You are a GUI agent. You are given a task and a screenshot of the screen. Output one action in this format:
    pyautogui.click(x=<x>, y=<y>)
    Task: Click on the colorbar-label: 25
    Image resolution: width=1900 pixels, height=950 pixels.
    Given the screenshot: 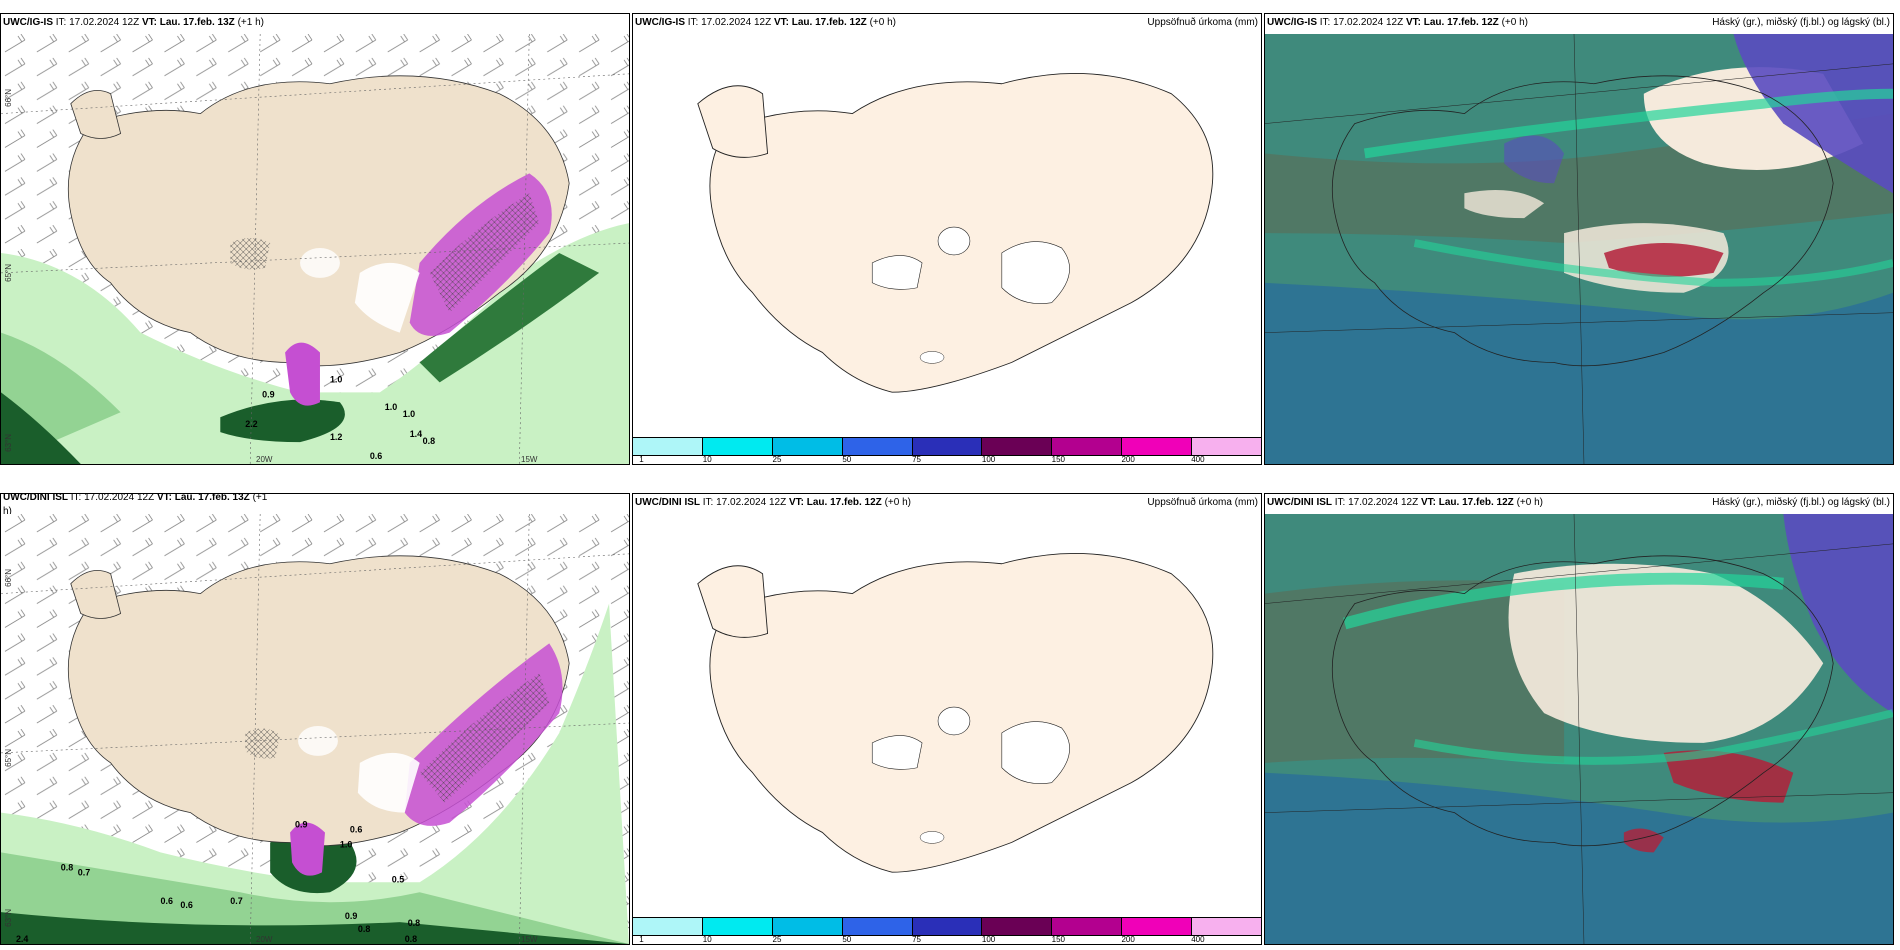 What is the action you would take?
    pyautogui.click(x=777, y=939)
    